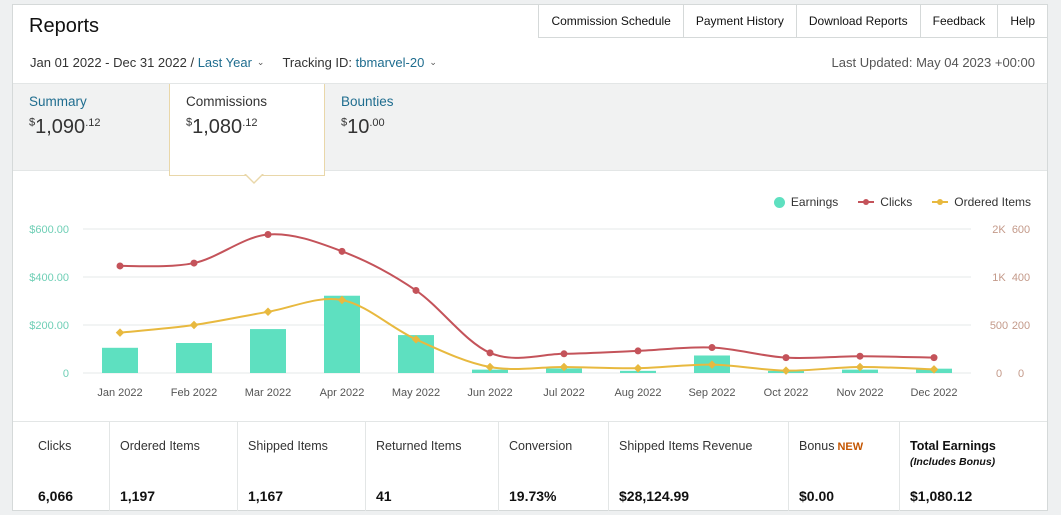 This screenshot has height=515, width=1061. I want to click on tab-summary-label: Summary, so click(58, 101).